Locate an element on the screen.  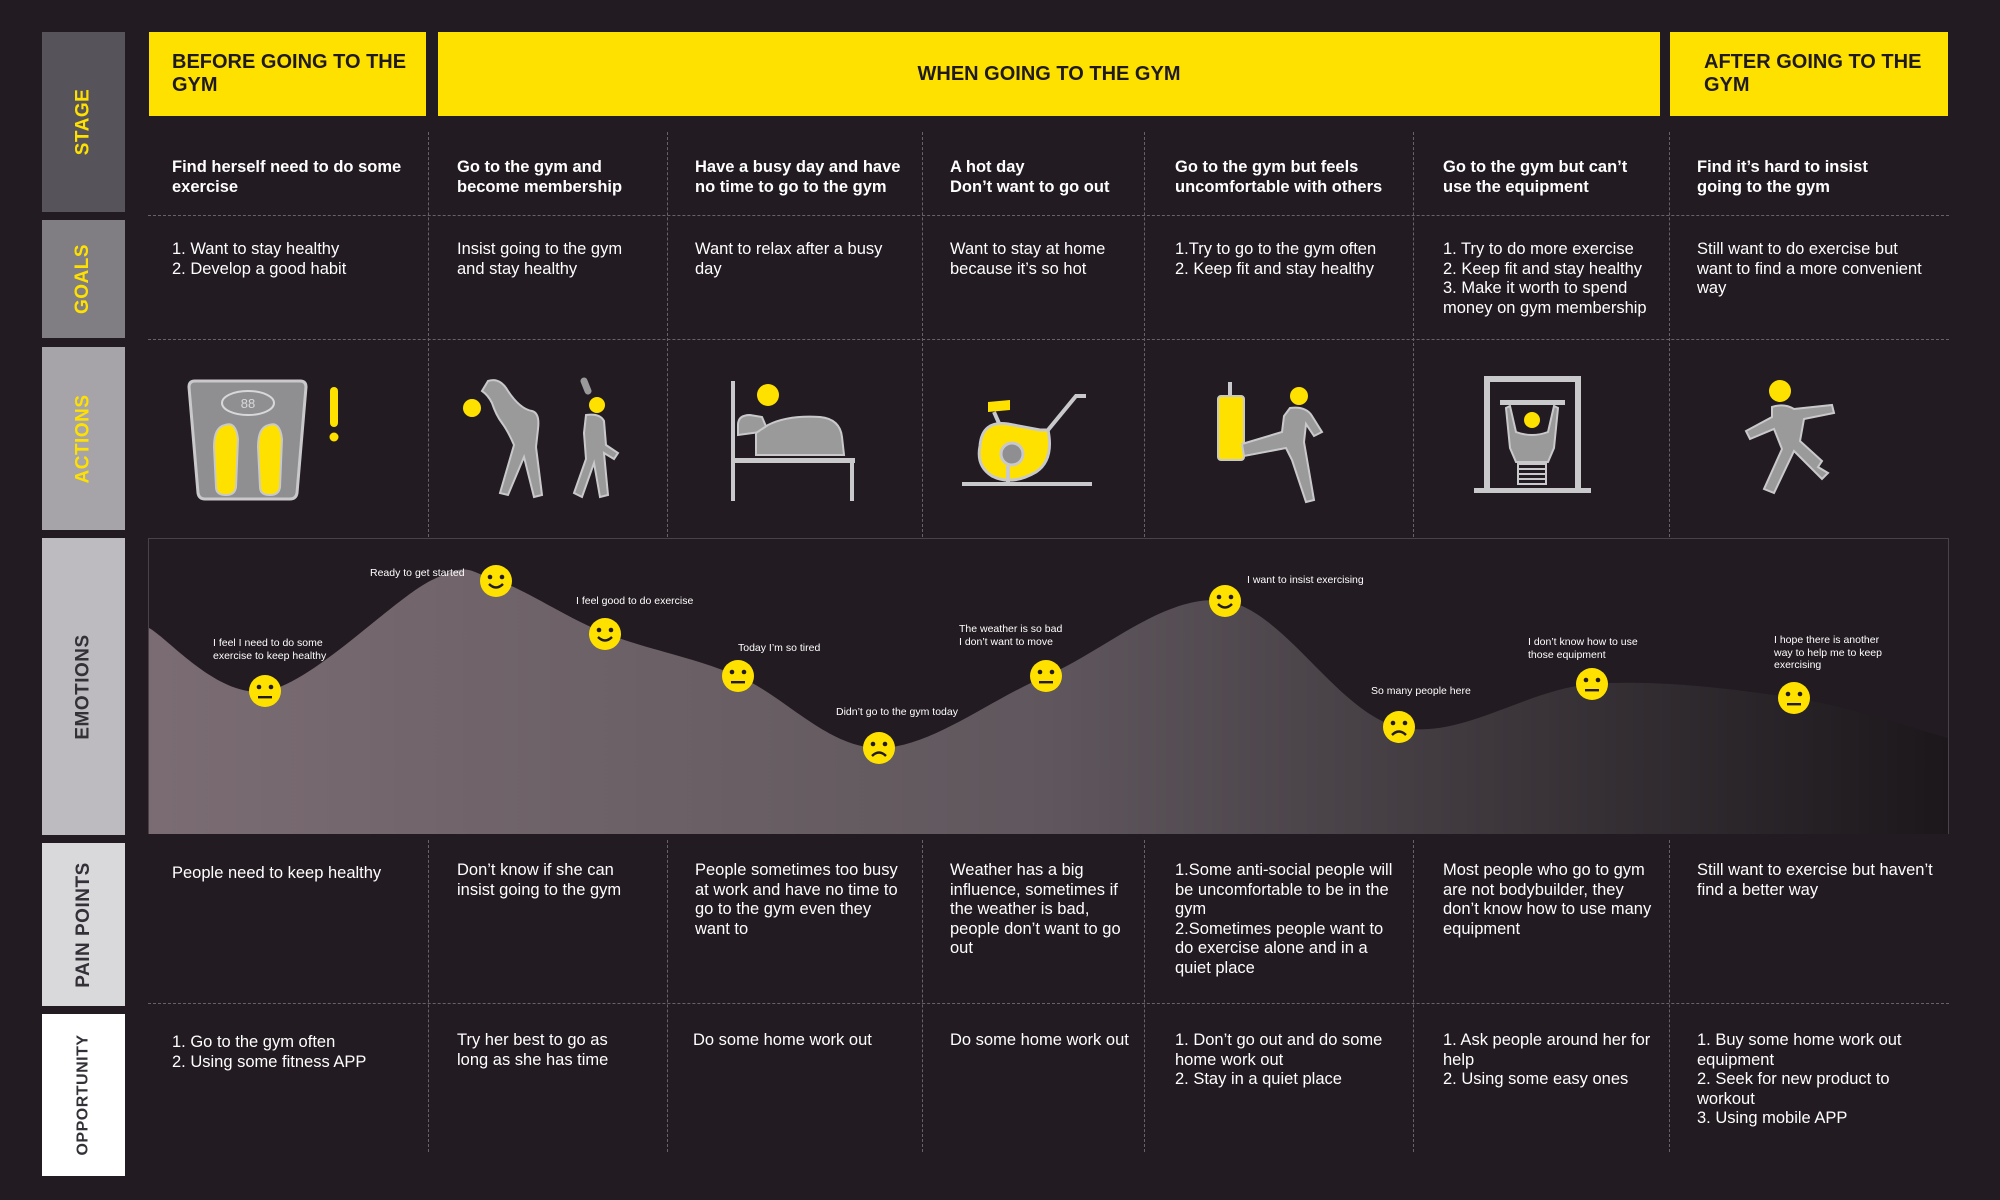
emotion-caption: Today I’m so tired is located at coordinates (779, 648).